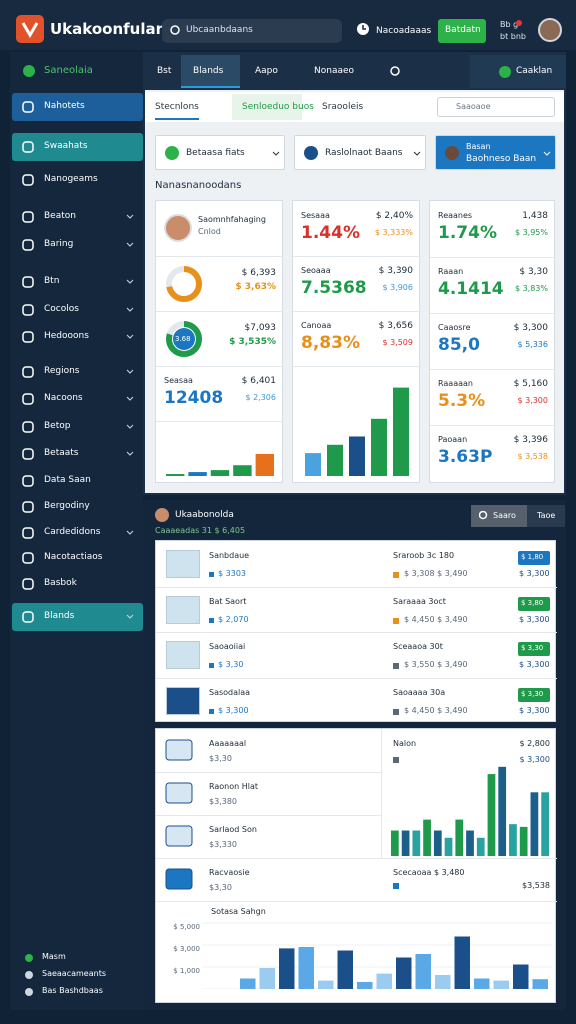 The width and height of the screenshot is (576, 1024). What do you see at coordinates (198, 185) in the screenshot?
I see `section-title: Nanasnanoodans` at bounding box center [198, 185].